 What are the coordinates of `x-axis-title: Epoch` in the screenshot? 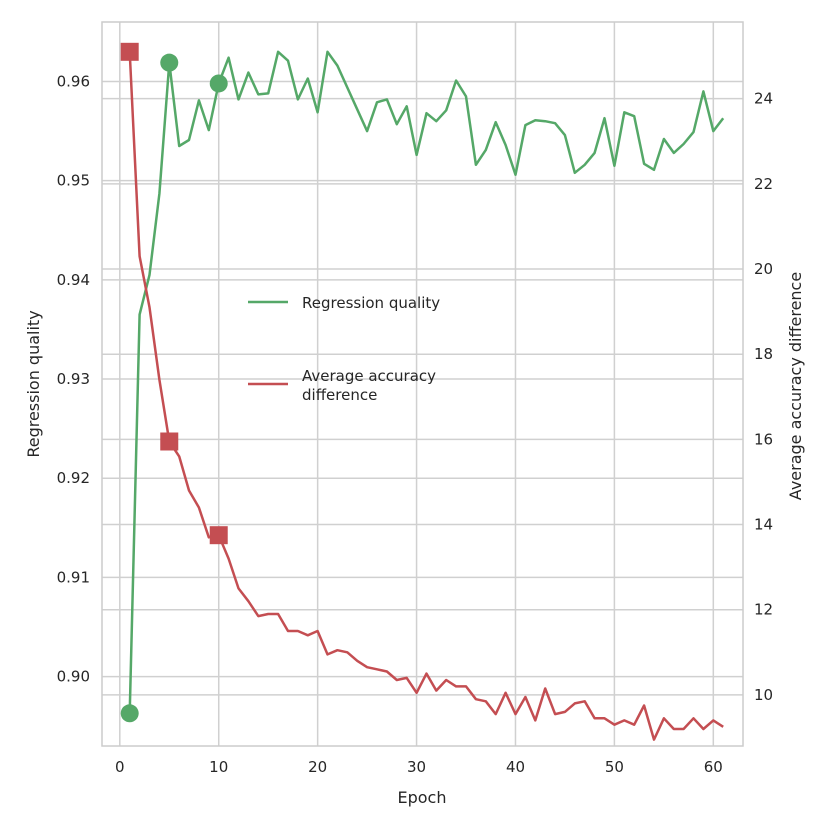 It's located at (422, 797).